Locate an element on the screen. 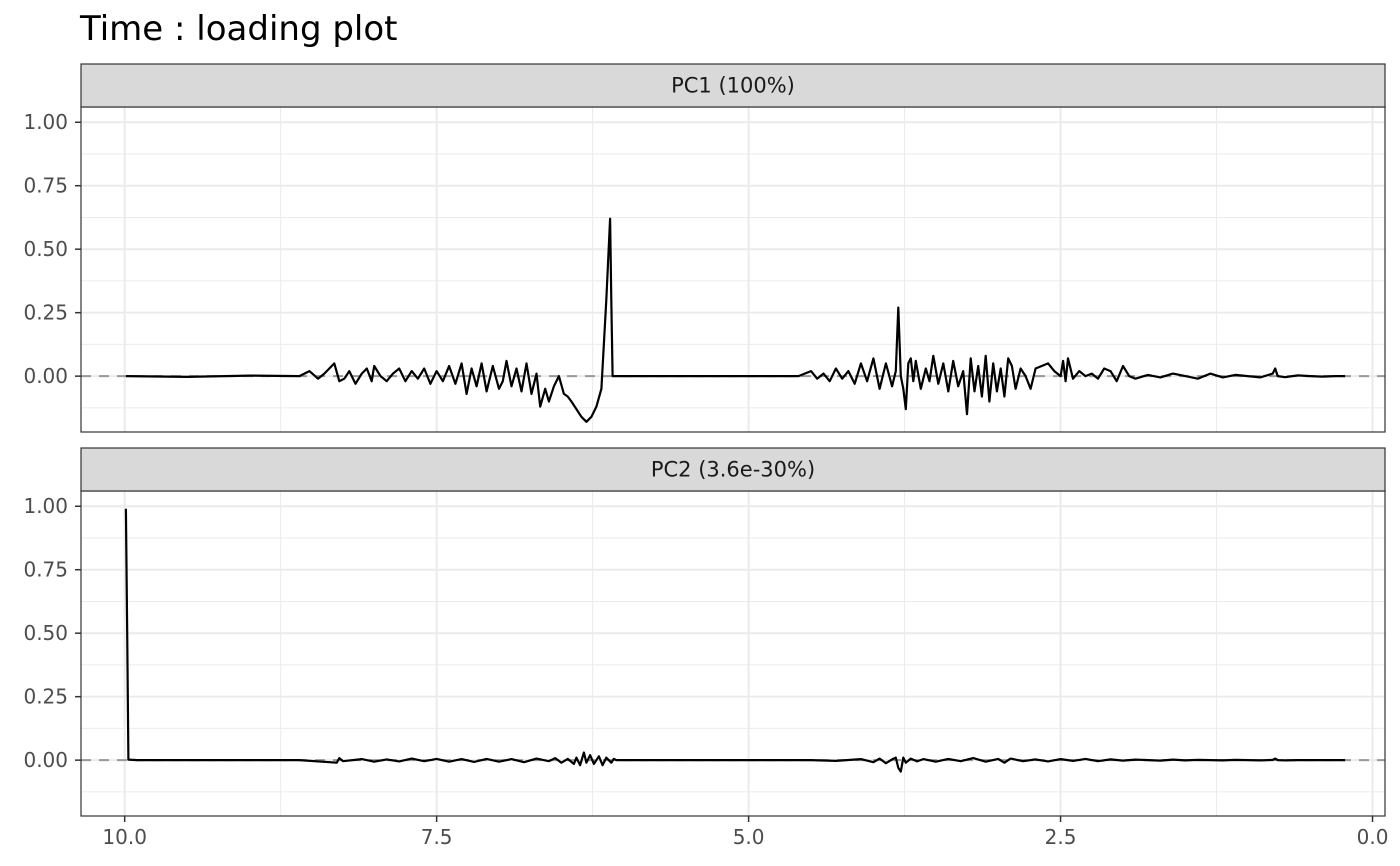 Image resolution: width=1400 pixels, height=866 pixels. x-tick-label: 2.5 is located at coordinates (1061, 837).